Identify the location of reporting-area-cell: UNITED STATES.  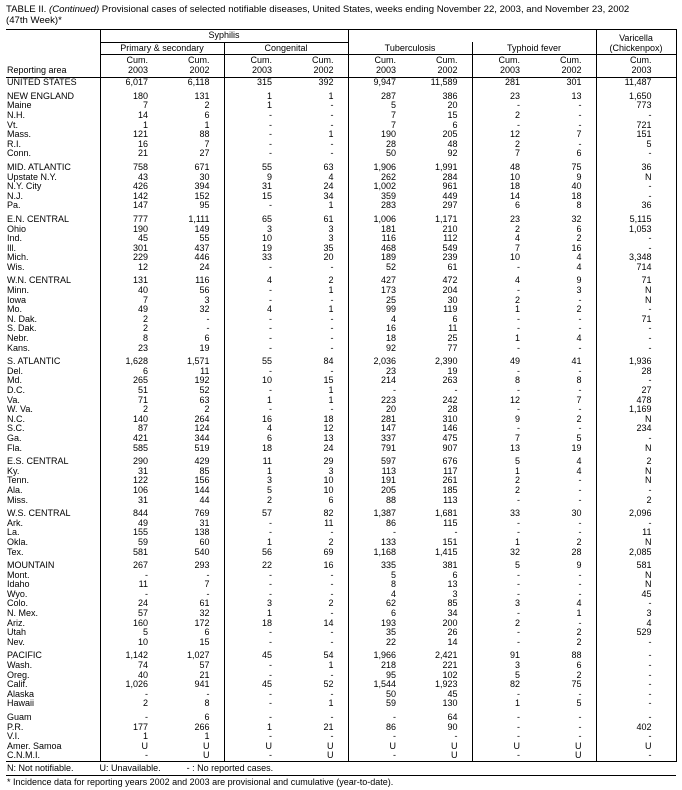
(42, 82).